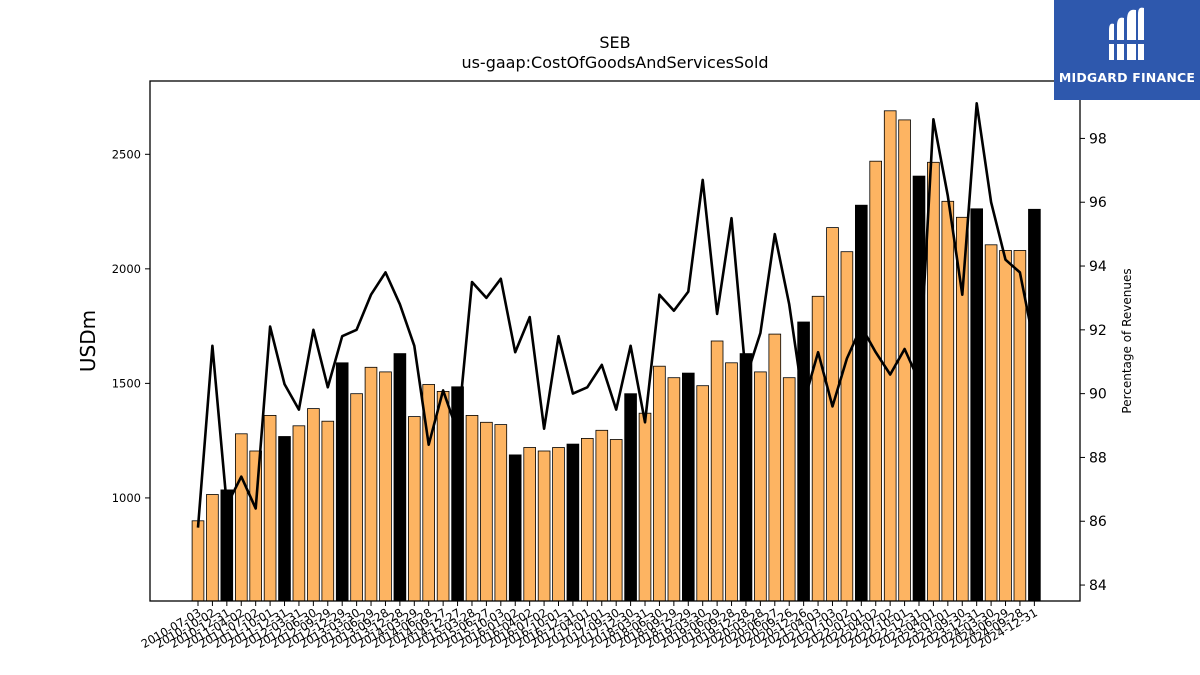  What do you see at coordinates (614, 42) in the screenshot?
I see `chart-title: SEB` at bounding box center [614, 42].